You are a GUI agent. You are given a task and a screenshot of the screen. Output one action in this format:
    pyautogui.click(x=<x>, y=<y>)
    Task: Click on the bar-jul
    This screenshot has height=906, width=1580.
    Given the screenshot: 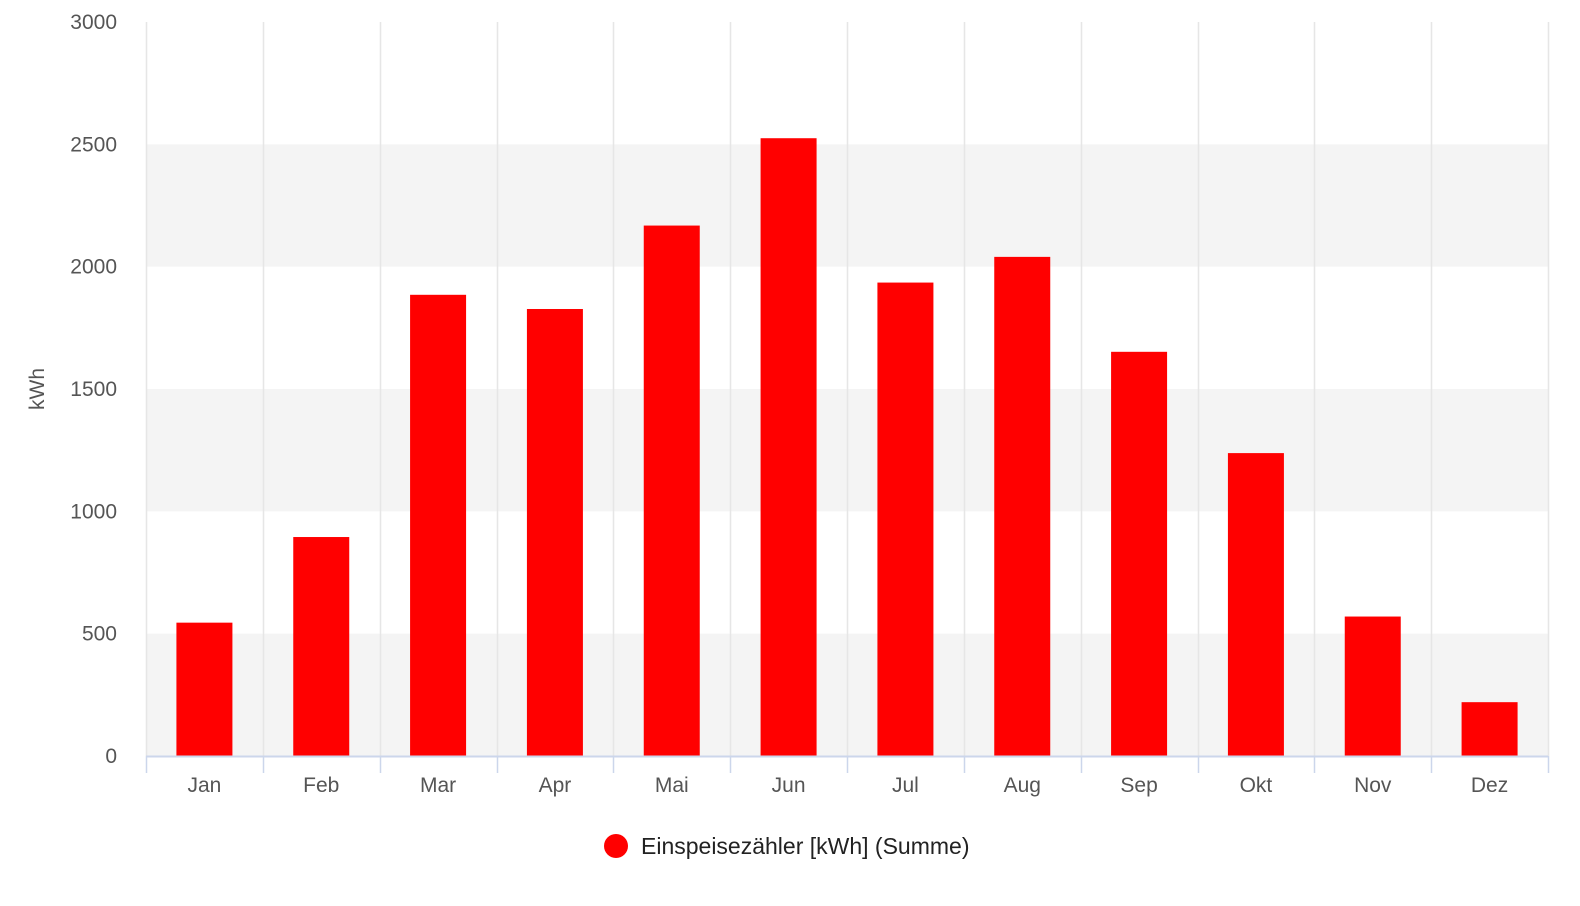 What is the action you would take?
    pyautogui.click(x=905, y=519)
    